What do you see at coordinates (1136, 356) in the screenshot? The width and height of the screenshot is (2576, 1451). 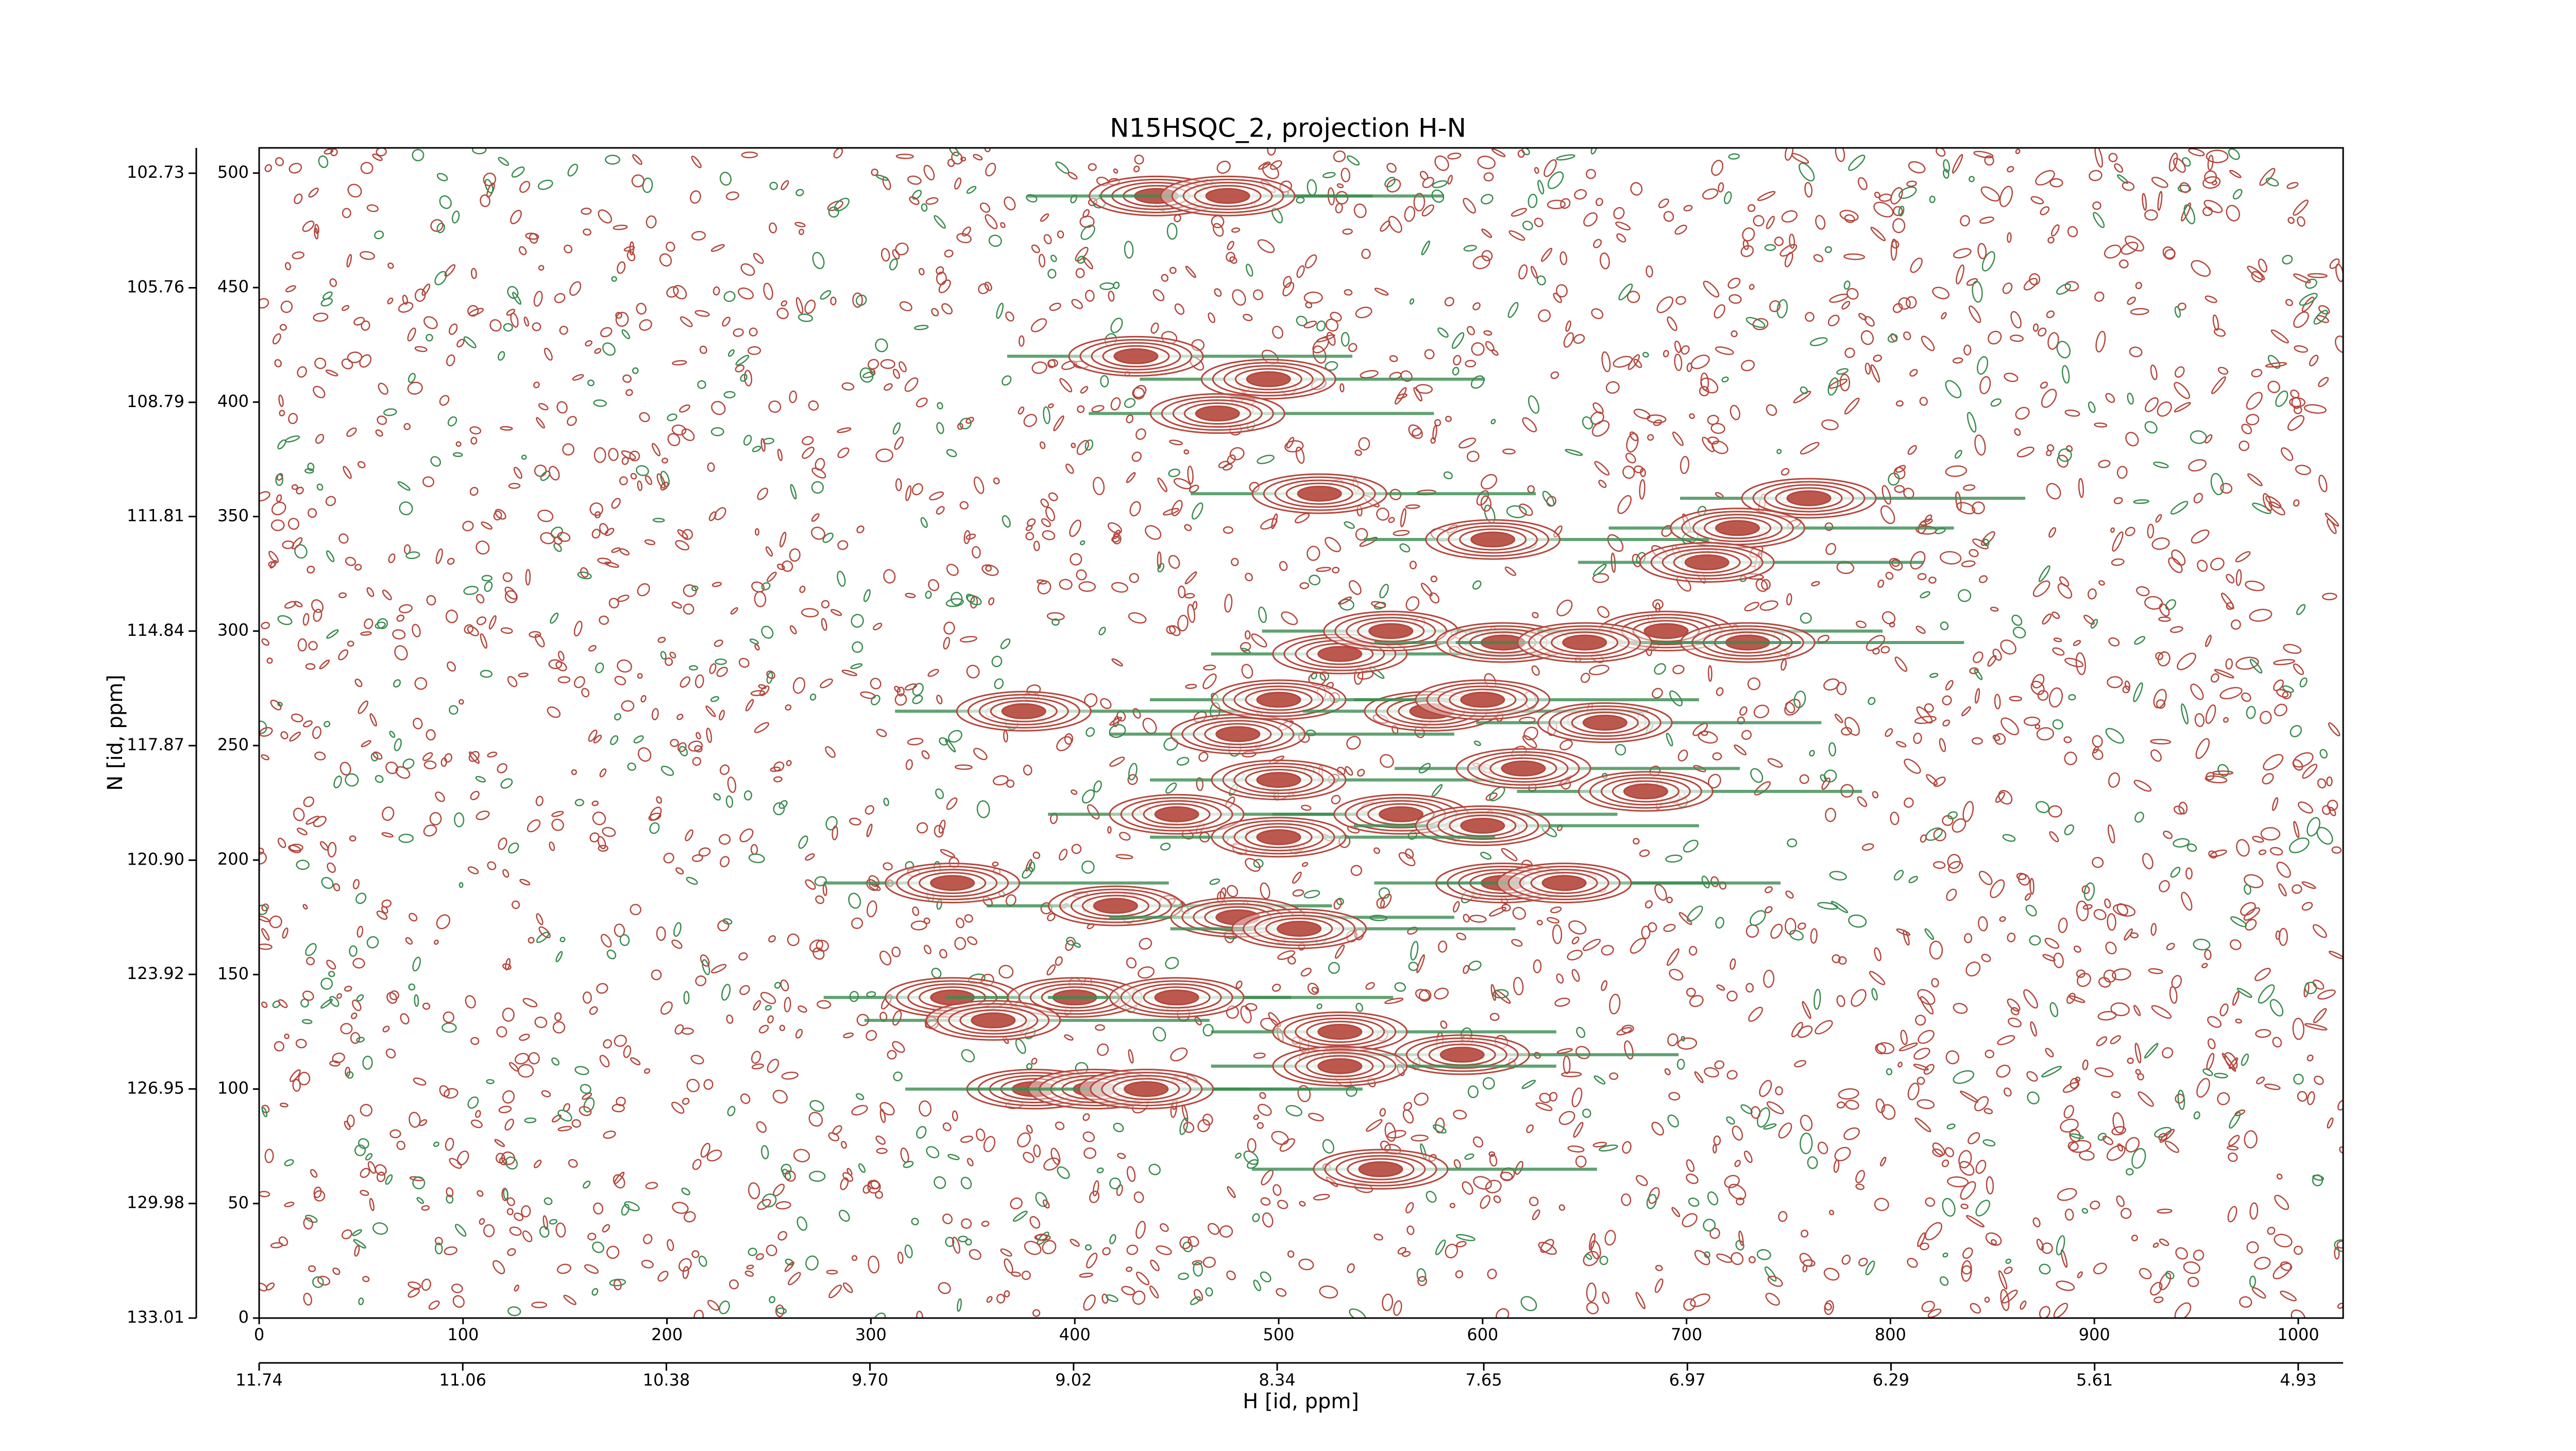 I see `peak` at bounding box center [1136, 356].